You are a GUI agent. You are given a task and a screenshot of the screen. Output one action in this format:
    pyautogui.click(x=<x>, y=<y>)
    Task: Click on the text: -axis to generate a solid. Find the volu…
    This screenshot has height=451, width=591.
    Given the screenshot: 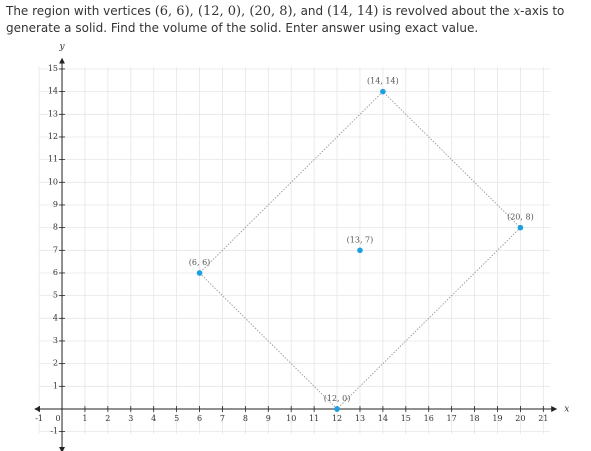 What is the action you would take?
    pyautogui.click(x=285, y=19)
    